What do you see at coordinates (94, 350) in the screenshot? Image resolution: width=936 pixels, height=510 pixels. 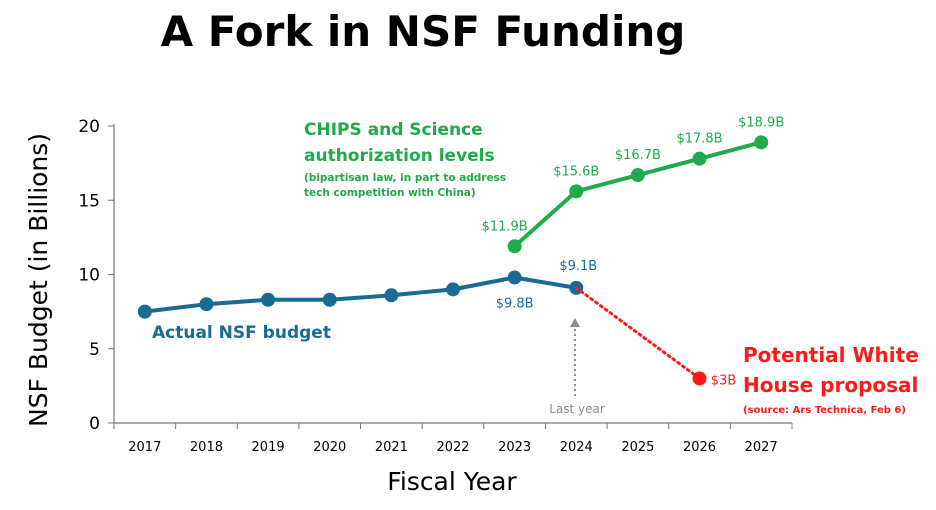 I see `y-tick-label: 5` at bounding box center [94, 350].